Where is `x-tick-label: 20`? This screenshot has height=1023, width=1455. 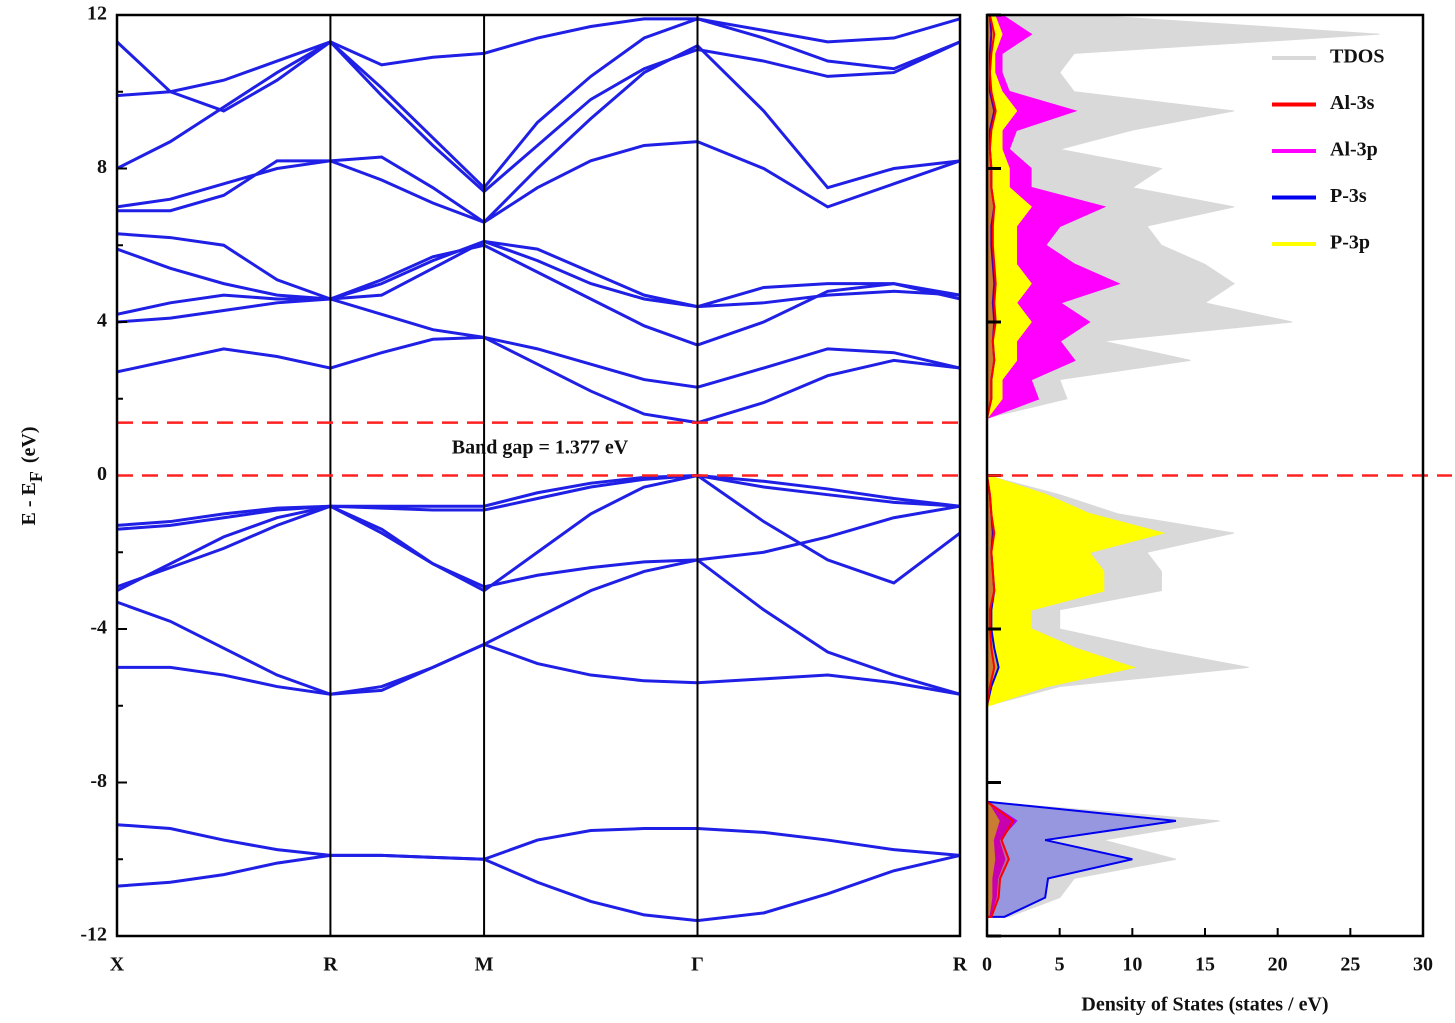
x-tick-label: 20 is located at coordinates (1278, 965).